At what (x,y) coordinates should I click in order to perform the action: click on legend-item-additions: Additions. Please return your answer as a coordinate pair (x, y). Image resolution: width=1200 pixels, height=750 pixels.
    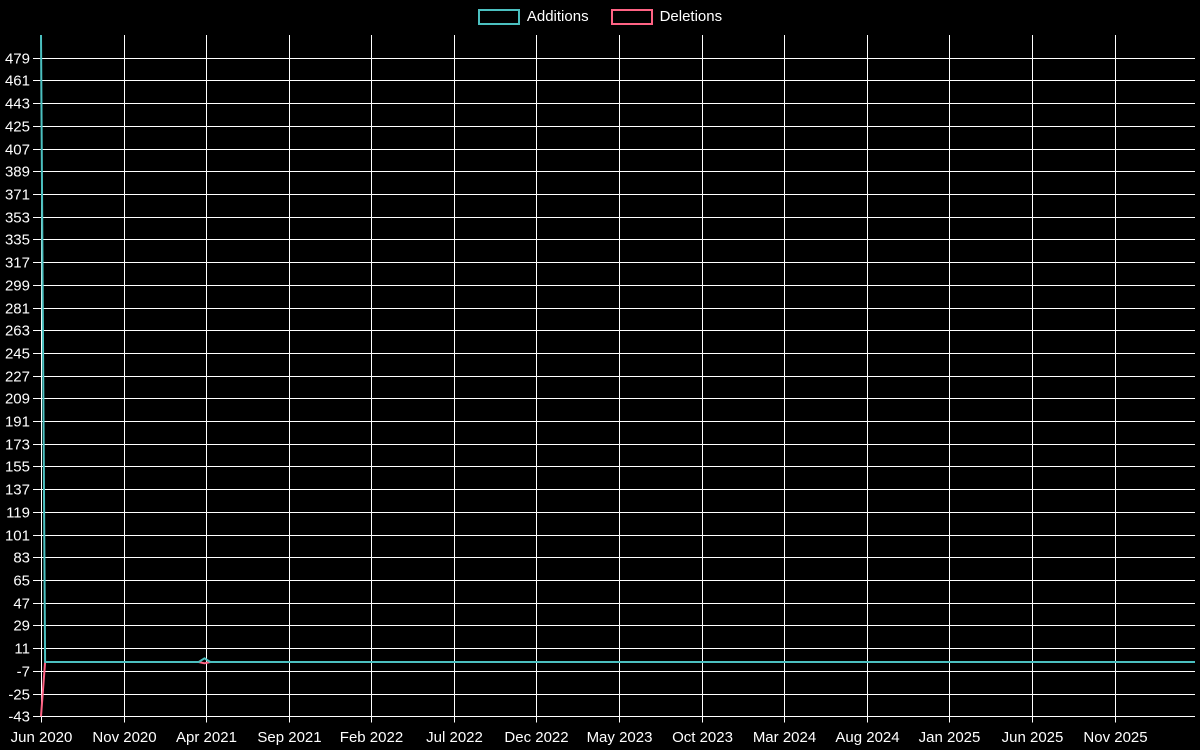
    Looking at the image, I should click on (533, 16).